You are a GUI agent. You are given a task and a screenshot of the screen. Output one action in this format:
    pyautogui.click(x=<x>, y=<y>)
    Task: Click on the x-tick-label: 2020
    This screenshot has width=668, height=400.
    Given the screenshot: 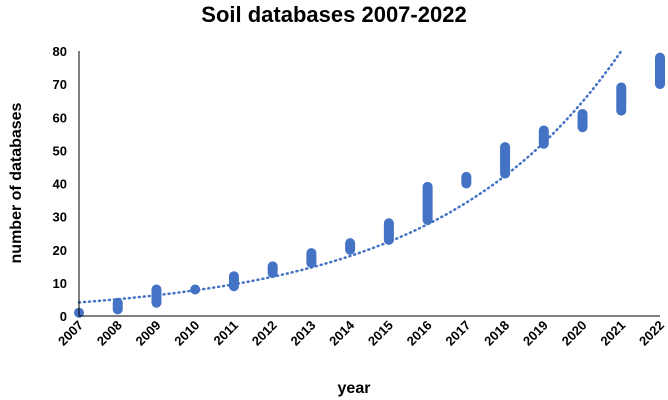 What is the action you would take?
    pyautogui.click(x=574, y=333)
    